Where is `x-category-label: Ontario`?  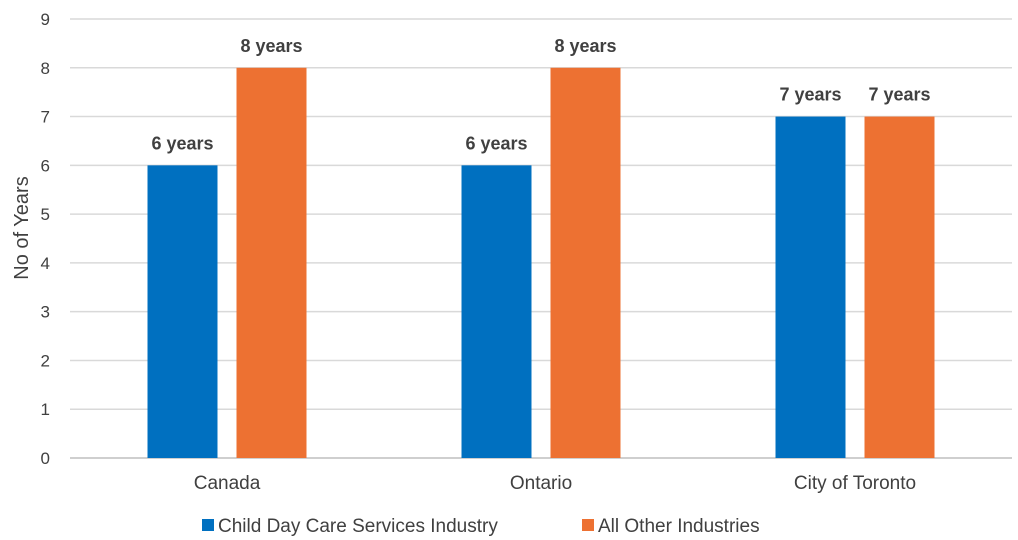
x-category-label: Ontario is located at coordinates (541, 483).